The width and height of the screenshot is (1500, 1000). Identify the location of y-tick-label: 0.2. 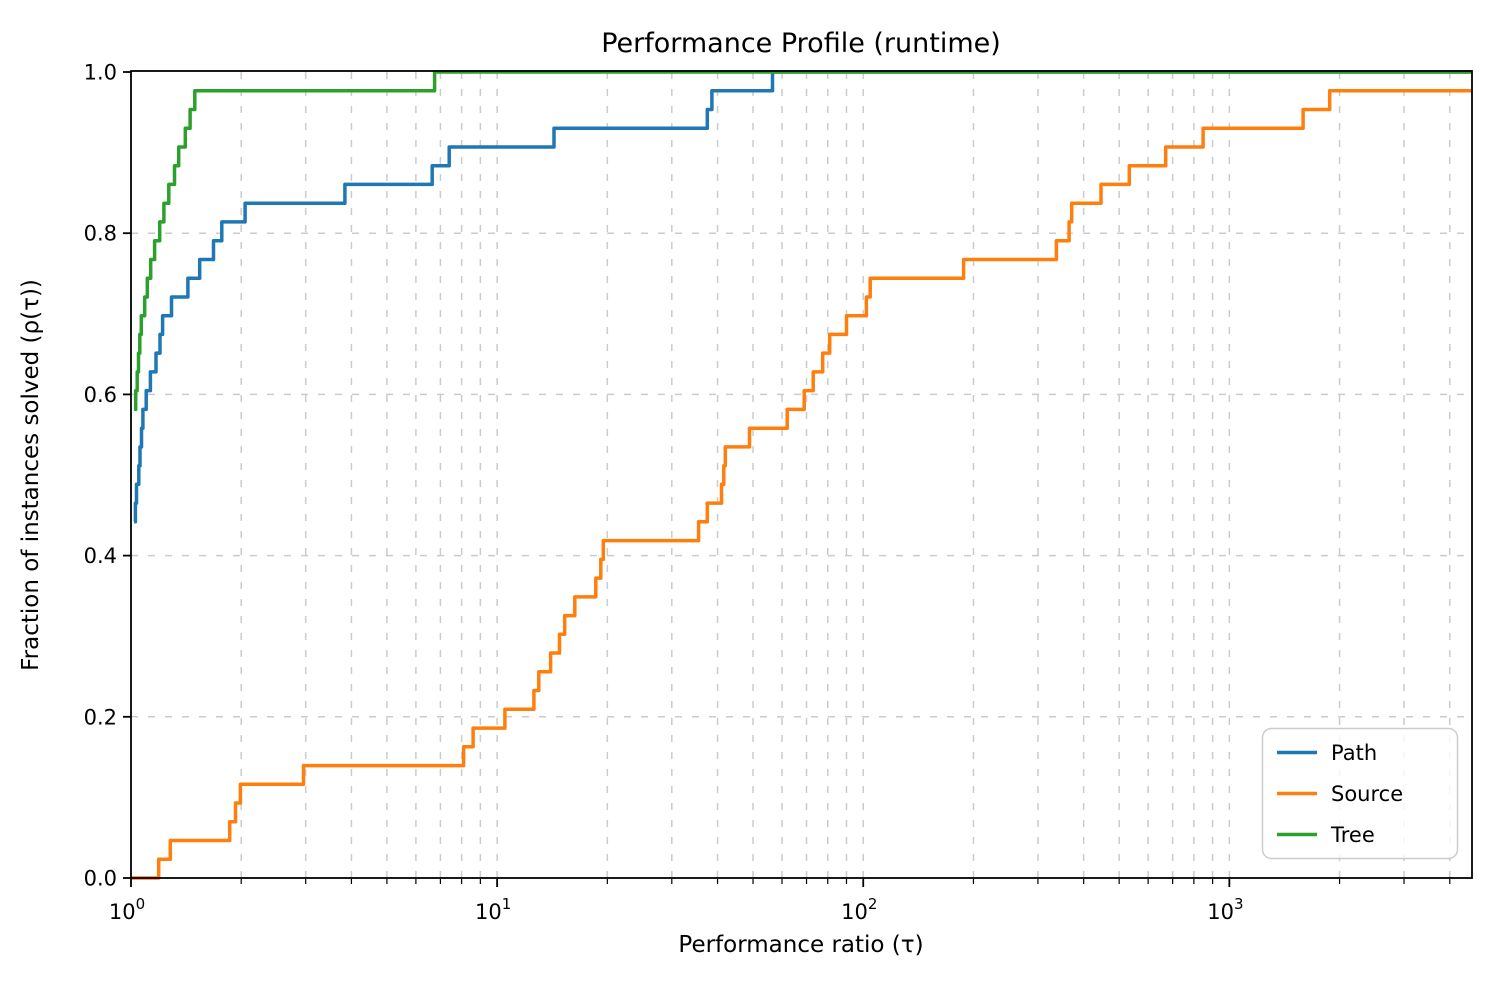
(100, 717).